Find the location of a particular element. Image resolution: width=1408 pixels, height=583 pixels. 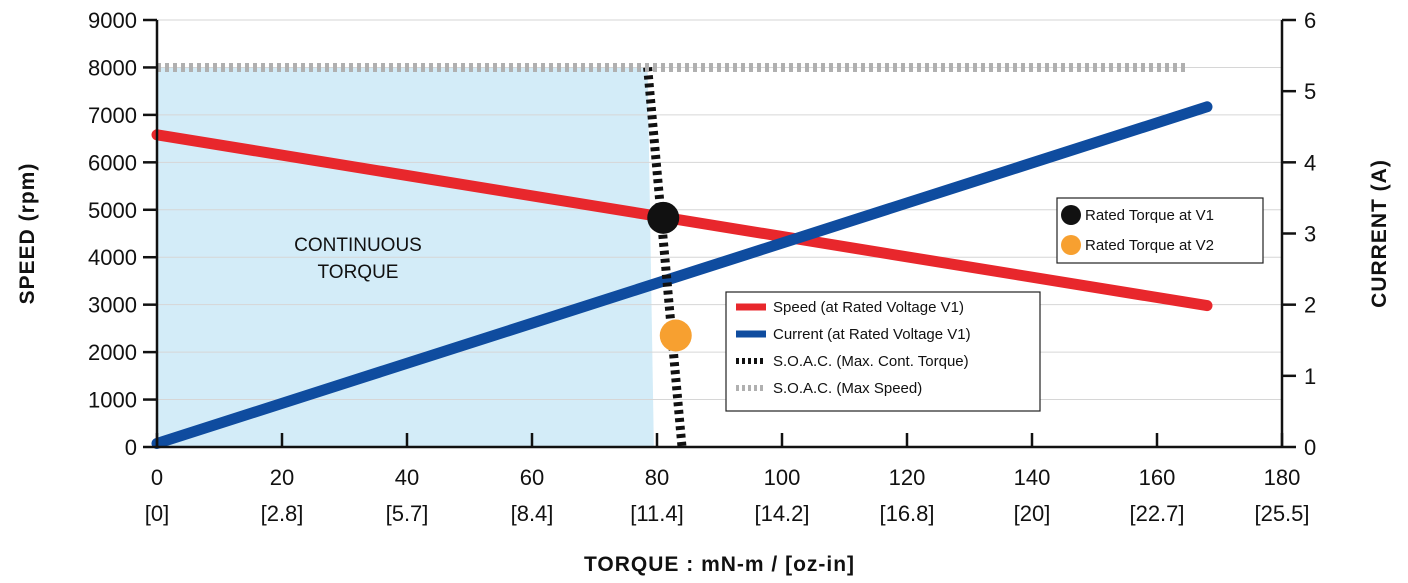

y-right-tick-label: 0 is located at coordinates (1310, 447).